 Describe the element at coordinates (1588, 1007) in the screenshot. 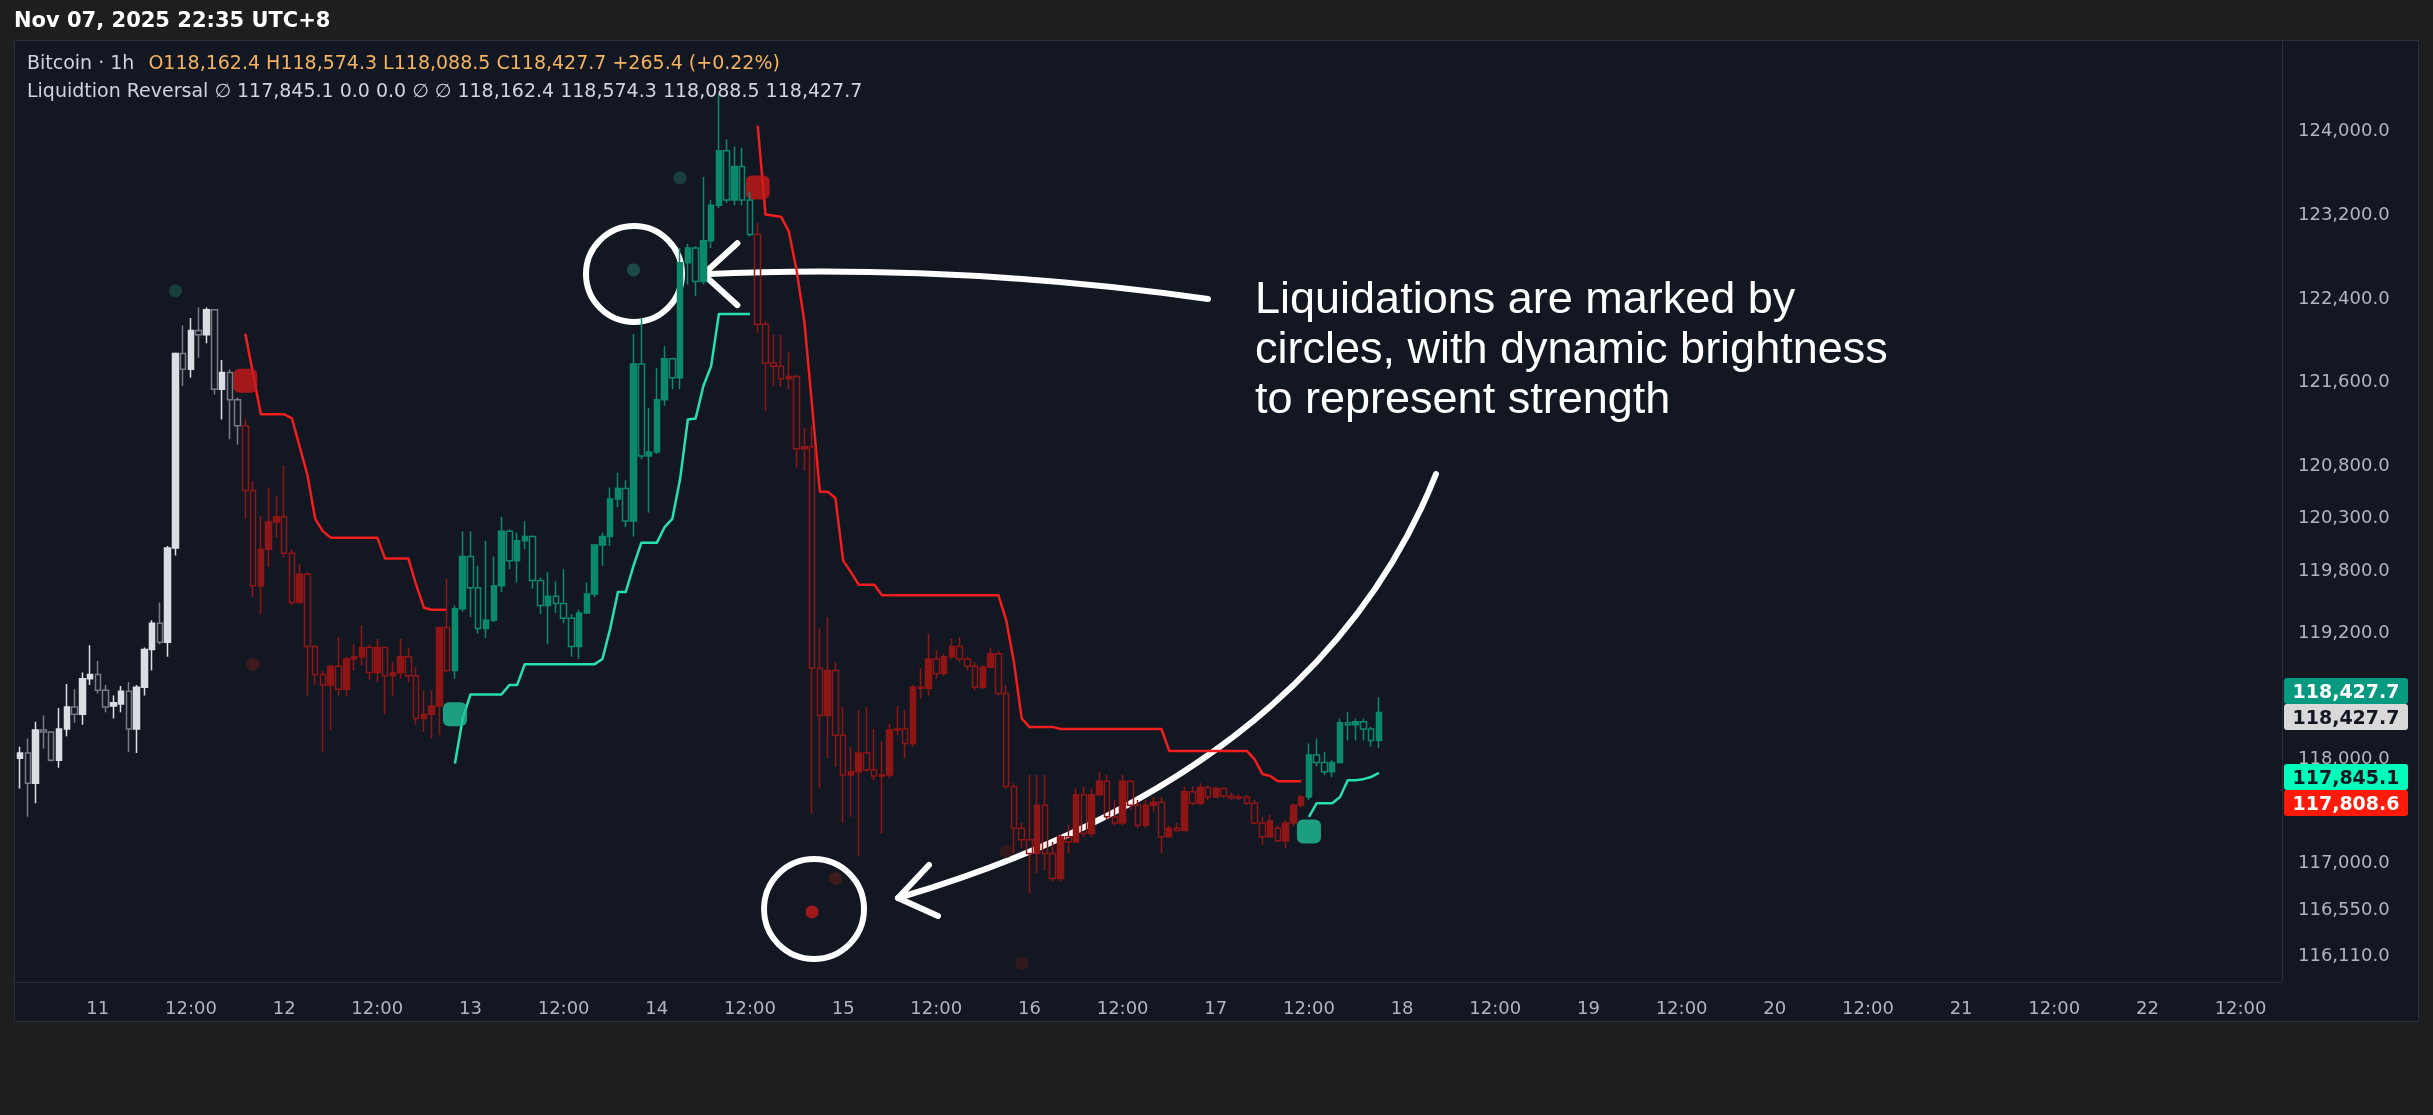

I see `x-tick-label: 19` at that location.